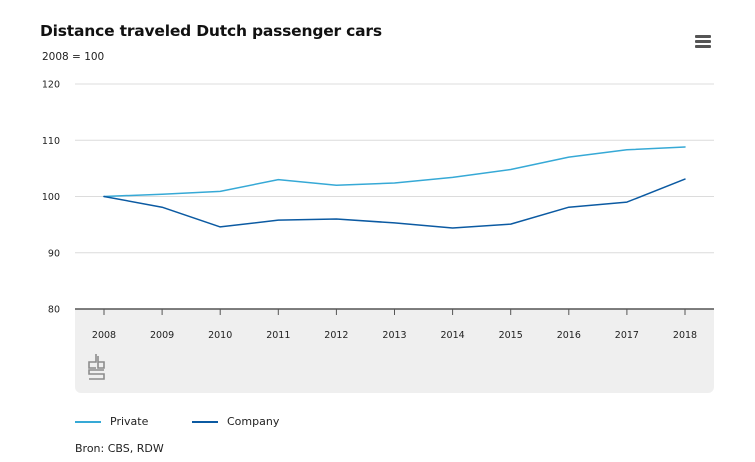 This screenshot has height=462, width=755. I want to click on series-line-private, so click(394, 172).